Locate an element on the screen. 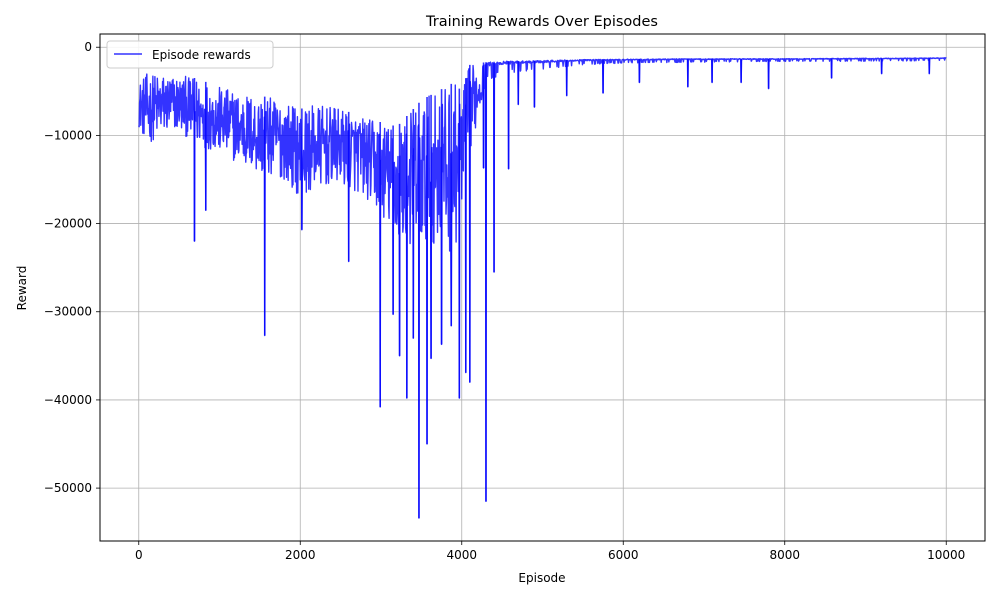 This screenshot has height=600, width=1000. x-axis-ticks: 0 2000 4000 6000 8000 10000 is located at coordinates (550, 551).